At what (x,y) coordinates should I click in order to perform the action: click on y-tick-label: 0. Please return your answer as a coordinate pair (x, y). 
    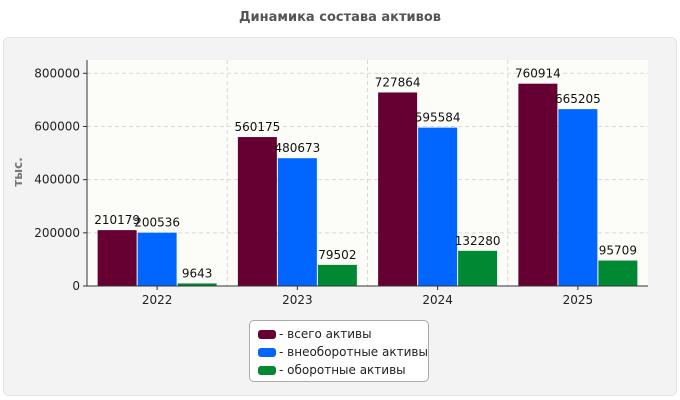
    Looking at the image, I should click on (76, 286).